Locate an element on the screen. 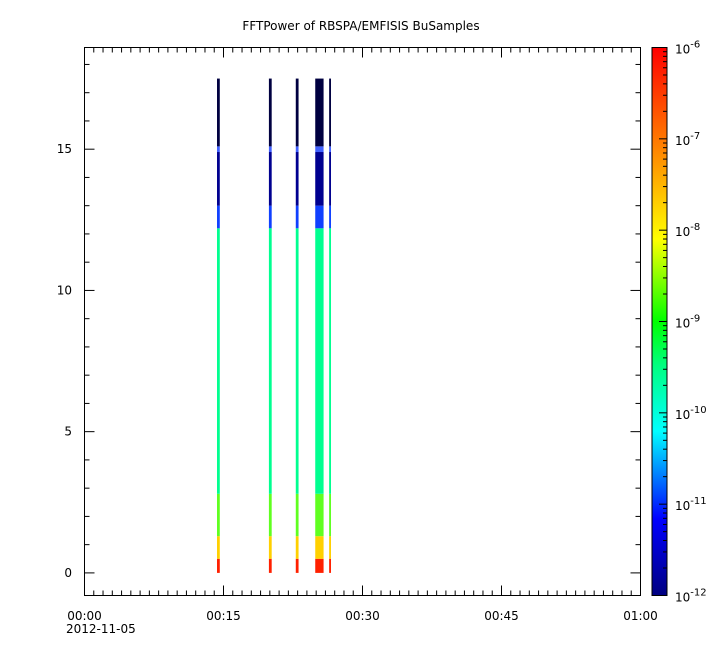 This screenshot has width=724, height=656. colorbar-tick-label: 10⁻⁶ is located at coordinates (687, 48).